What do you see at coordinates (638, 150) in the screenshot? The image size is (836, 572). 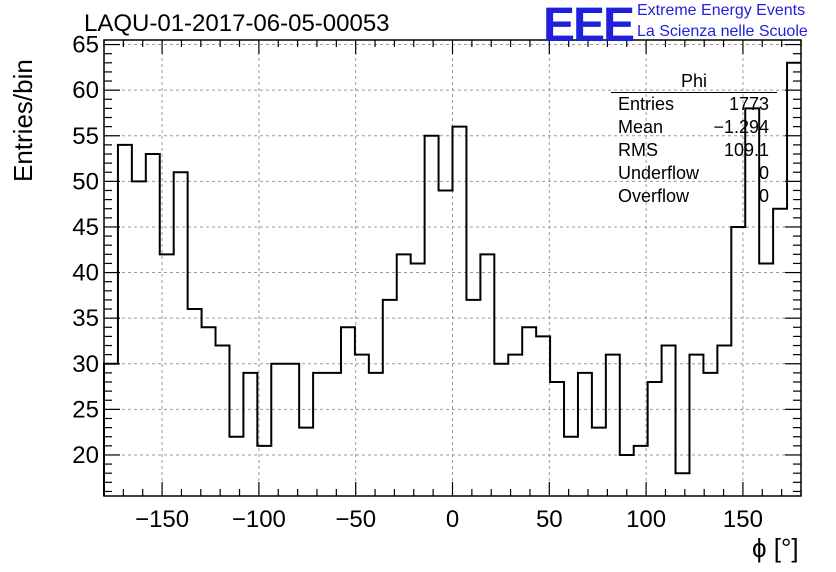 I see `stats-label: RMS` at bounding box center [638, 150].